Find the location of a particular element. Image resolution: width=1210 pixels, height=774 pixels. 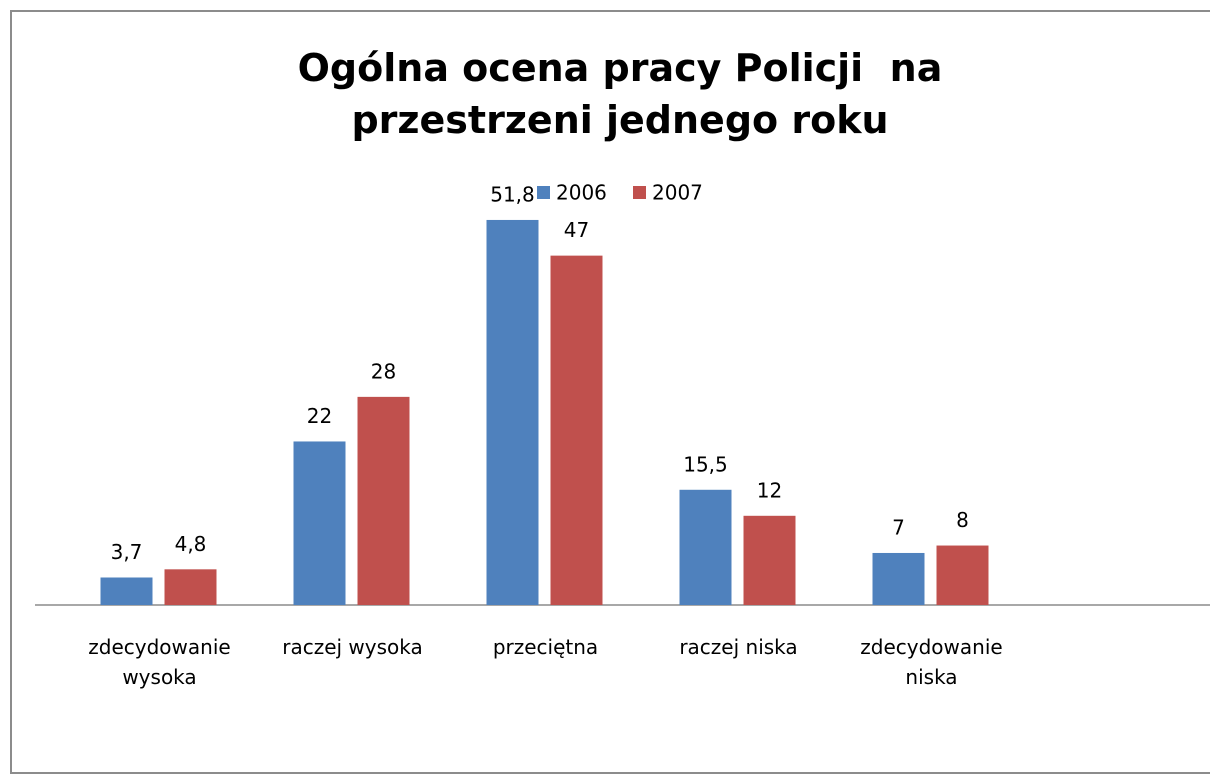

legend-label: 2007 is located at coordinates (677, 193).